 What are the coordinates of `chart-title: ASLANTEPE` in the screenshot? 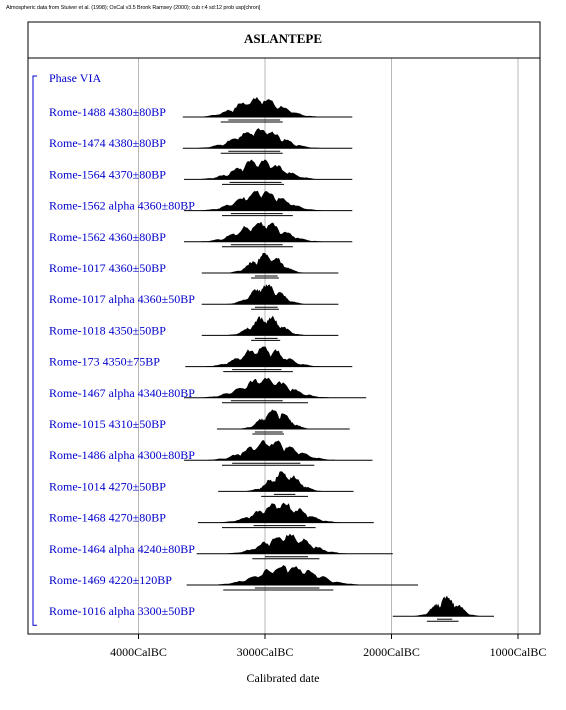 It's located at (283, 38).